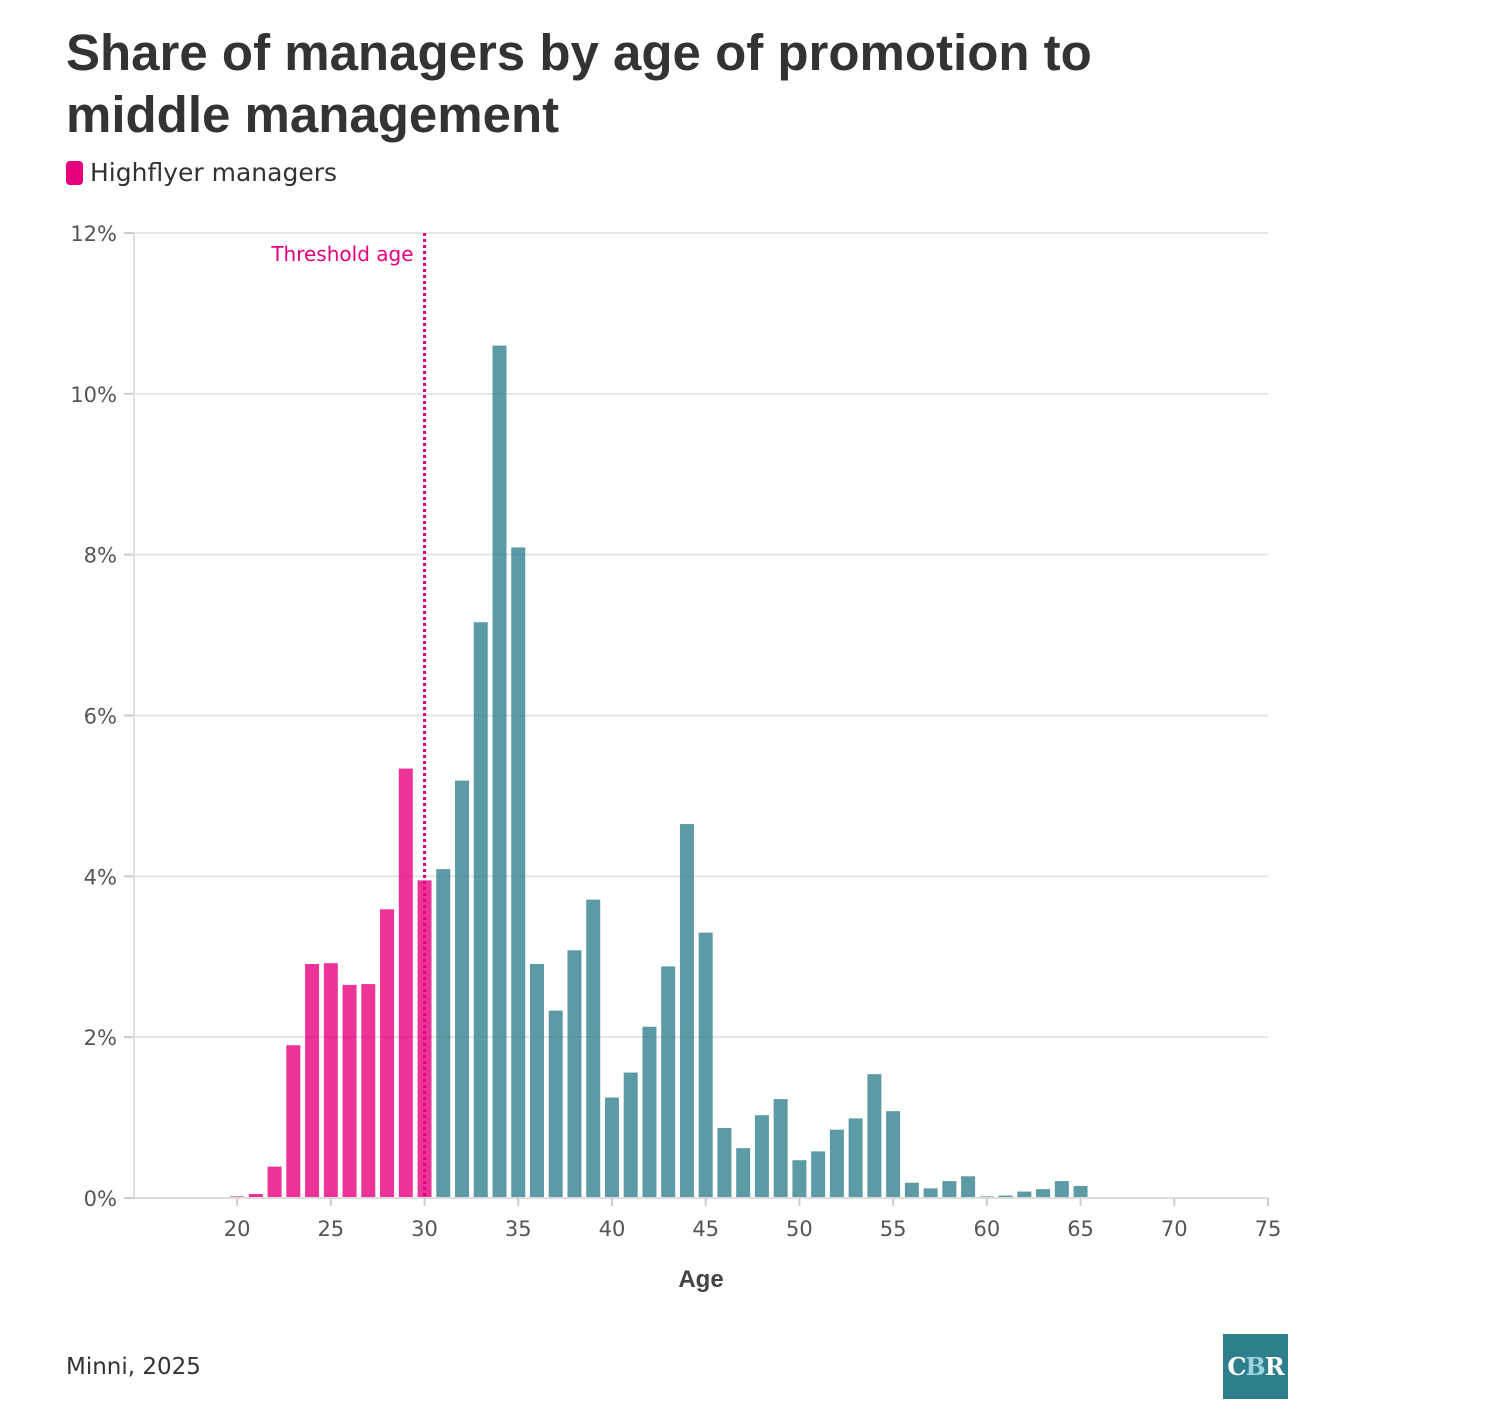  I want to click on logo-letter-r: R, so click(1274, 1366).